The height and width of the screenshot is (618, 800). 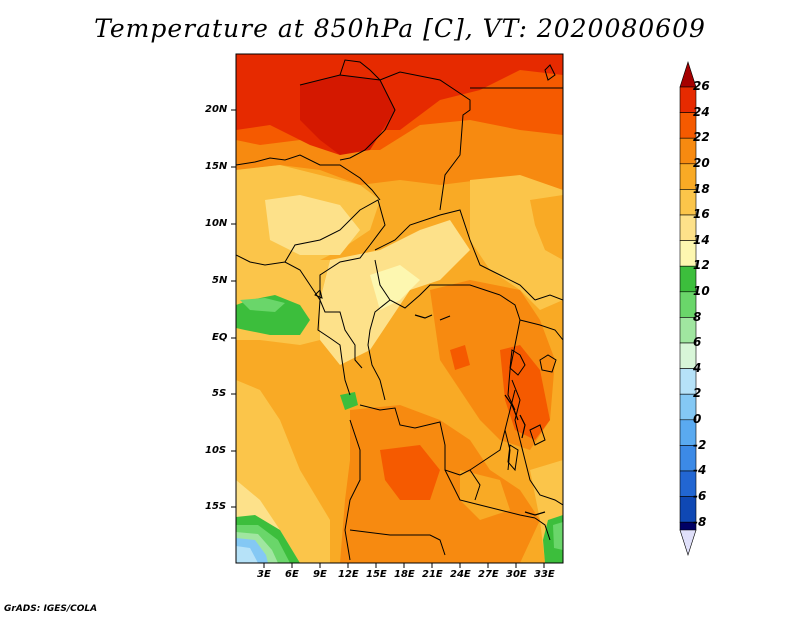 I want to click on lon-label: 12E, so click(x=348, y=574).